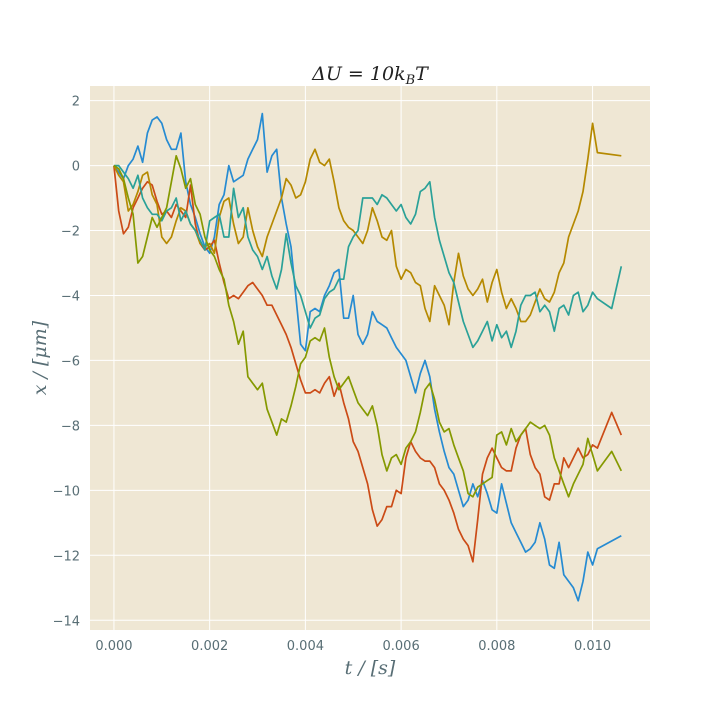  Describe the element at coordinates (66, 491) in the screenshot. I see `y-tick-label: −10` at that location.